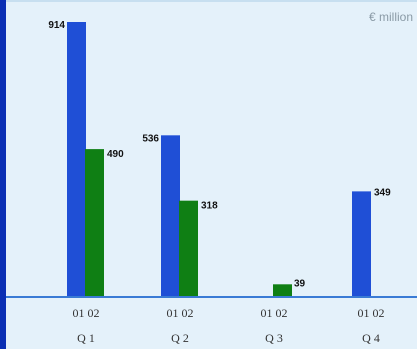 This screenshot has height=349, width=417. What do you see at coordinates (300, 283) in the screenshot?
I see `value-label-q3-series-2: 39` at bounding box center [300, 283].